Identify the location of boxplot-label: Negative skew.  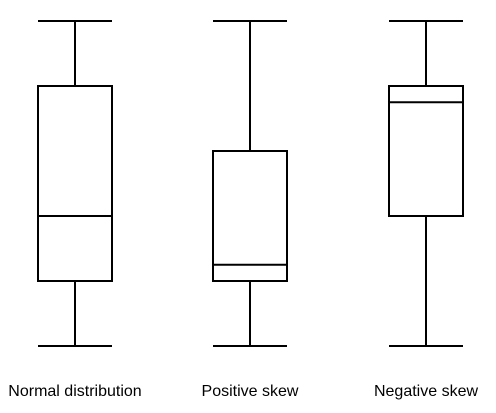
(426, 391).